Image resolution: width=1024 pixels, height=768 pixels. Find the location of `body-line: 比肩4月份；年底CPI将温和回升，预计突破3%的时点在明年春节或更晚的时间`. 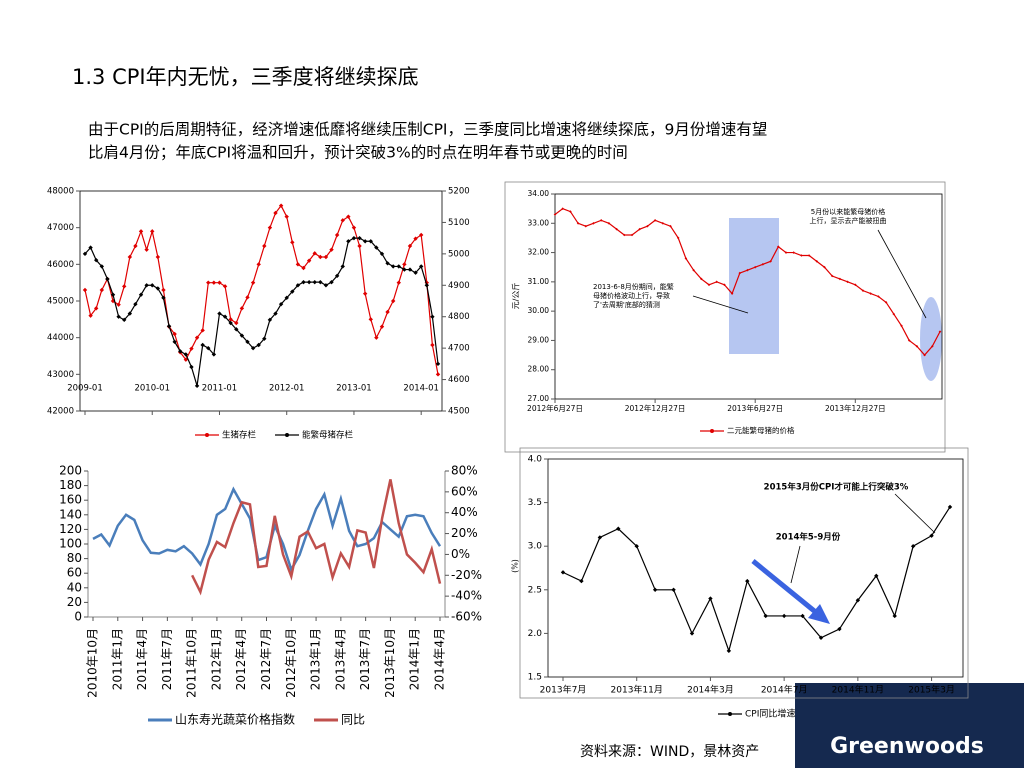

body-line: 比肩4月份；年底CPI将温和回升，预计突破3%的时点在明年春节或更晚的时间 is located at coordinates (358, 153).